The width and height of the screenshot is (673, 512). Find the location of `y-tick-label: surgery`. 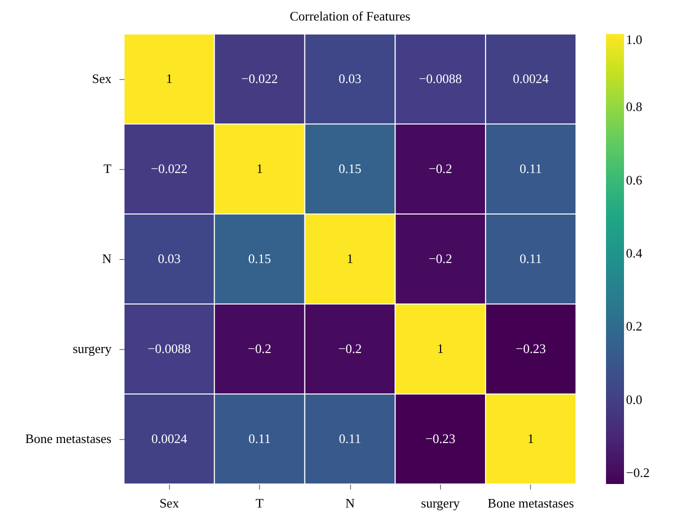

y-tick-label: surgery is located at coordinates (92, 348).